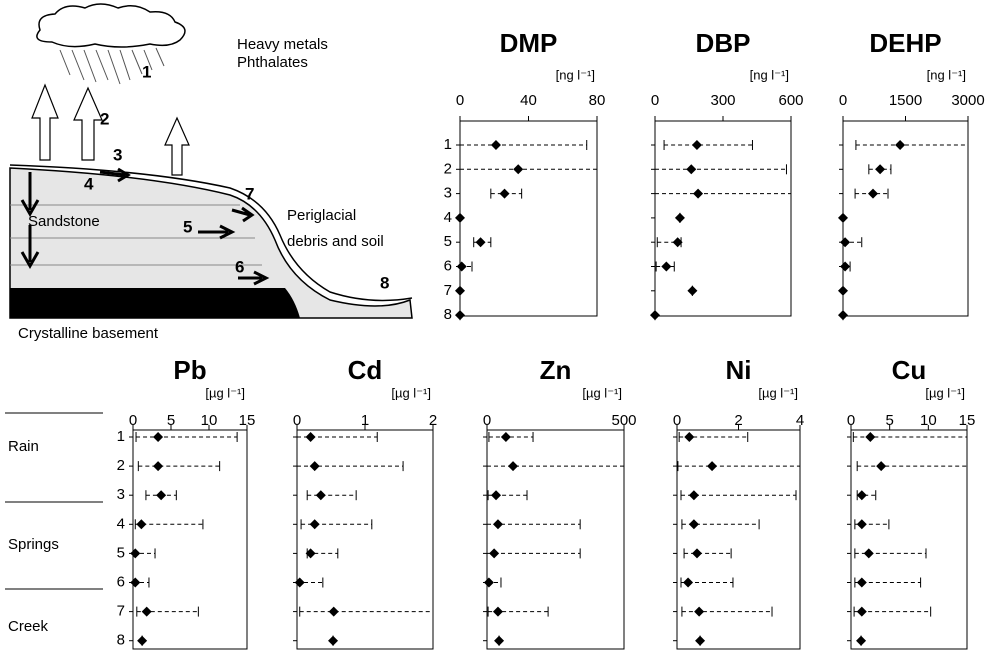  What do you see at coordinates (738, 420) in the screenshot?
I see `x-tick-label: 2` at bounding box center [738, 420].